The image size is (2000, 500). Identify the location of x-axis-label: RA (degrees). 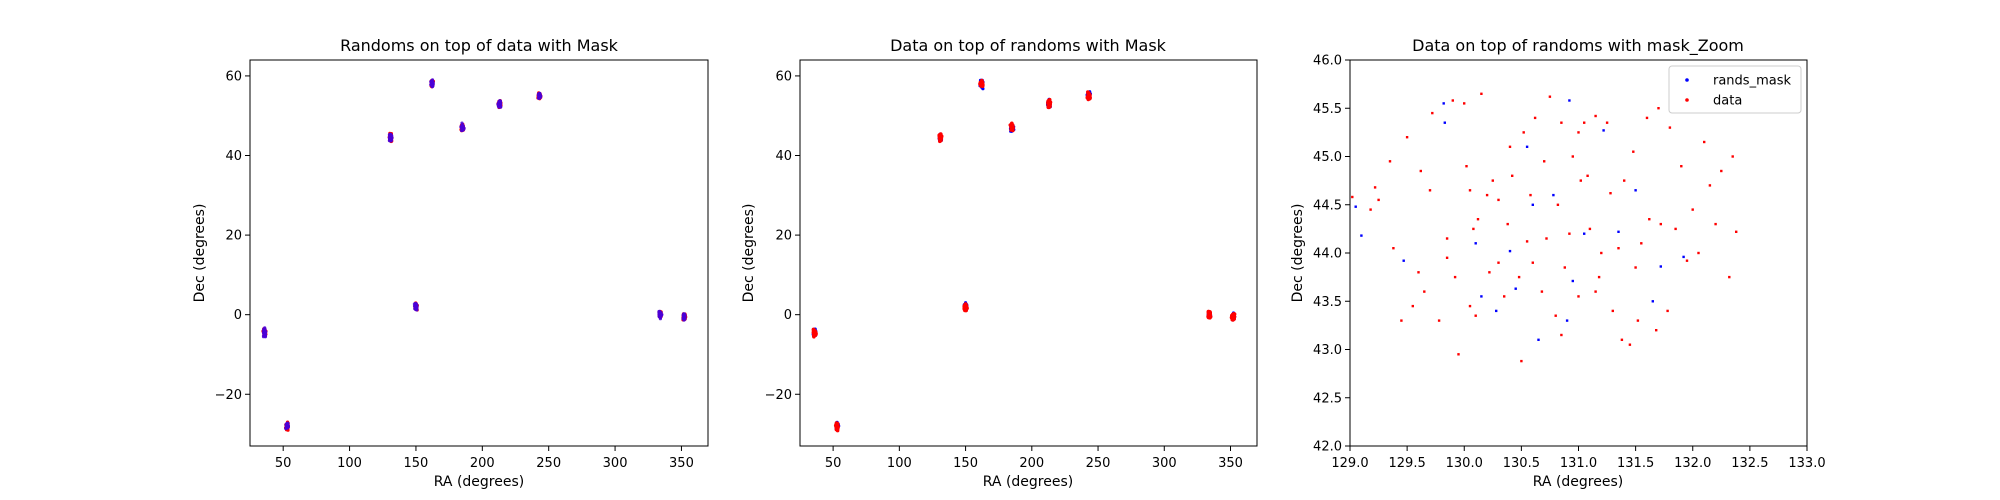
(479, 482).